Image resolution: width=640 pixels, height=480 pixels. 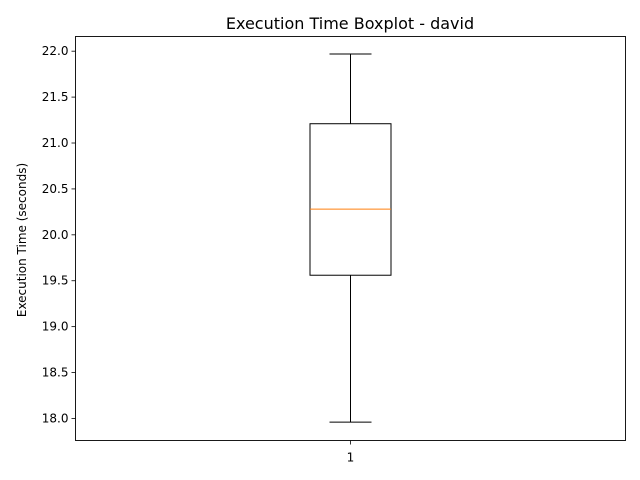 What do you see at coordinates (55, 97) in the screenshot?
I see `y-tick-label: 21.5` at bounding box center [55, 97].